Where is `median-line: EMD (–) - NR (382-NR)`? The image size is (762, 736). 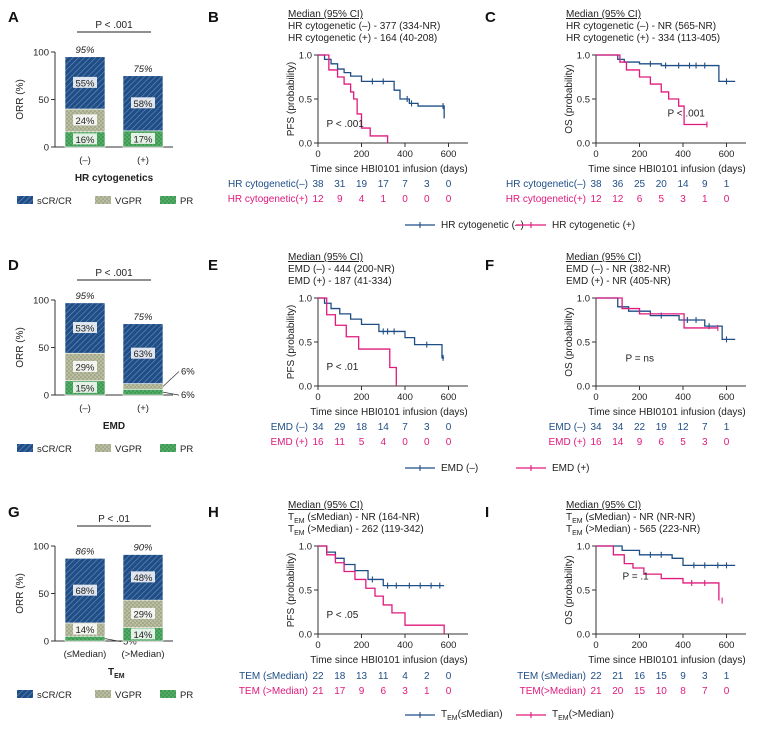
median-line: EMD (–) - NR (382-NR) is located at coordinates (618, 269).